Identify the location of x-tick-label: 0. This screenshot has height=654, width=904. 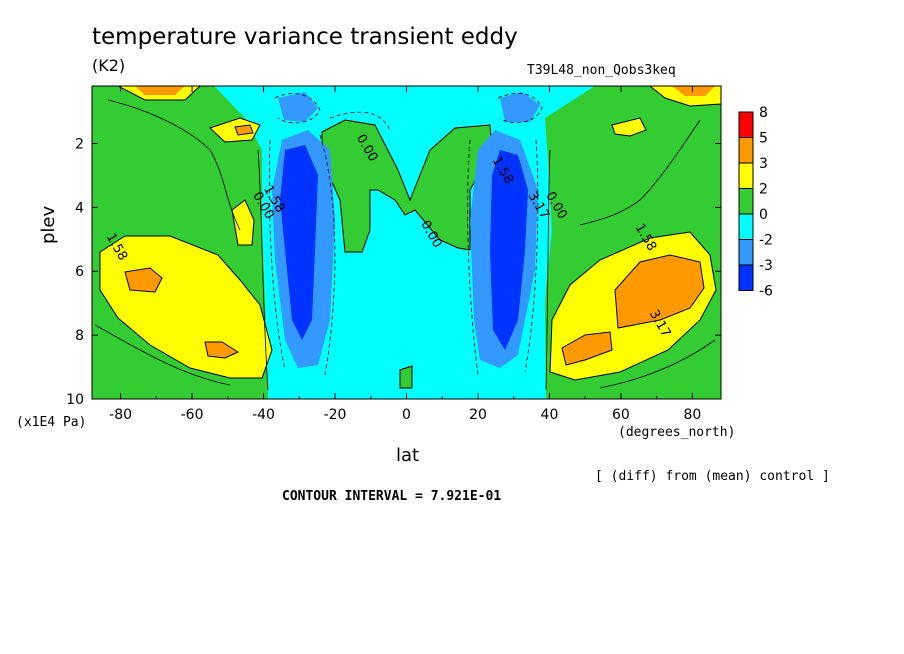
(406, 415).